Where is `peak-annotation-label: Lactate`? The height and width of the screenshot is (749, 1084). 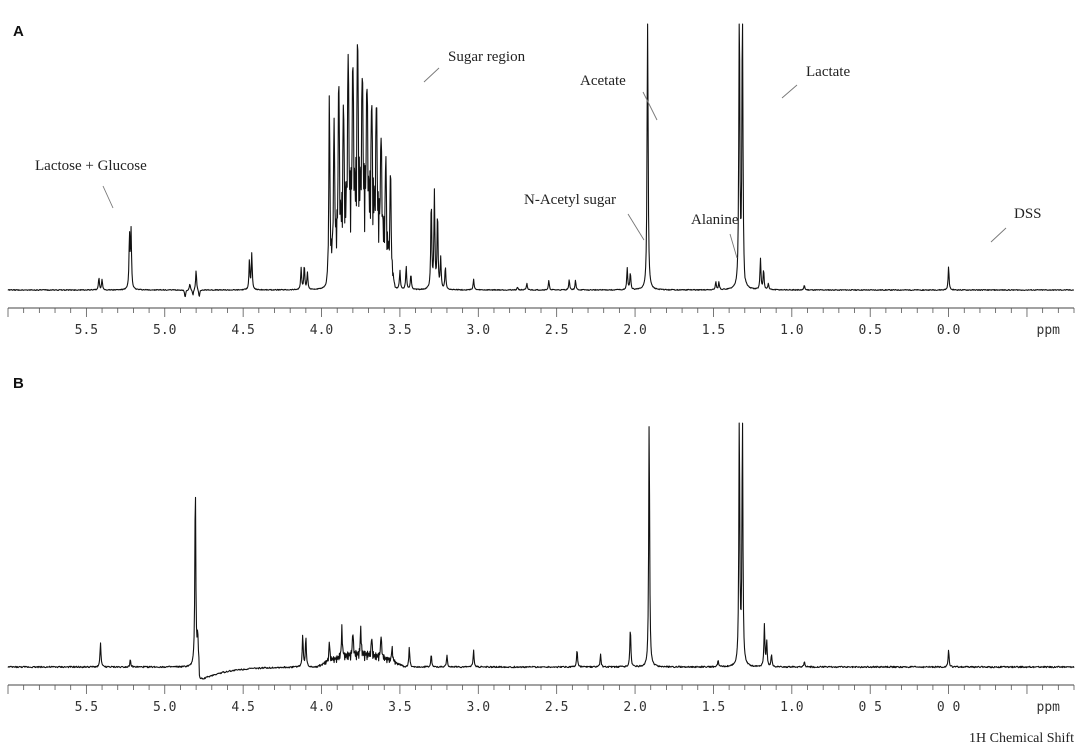
peak-annotation-label: Lactate is located at coordinates (828, 72).